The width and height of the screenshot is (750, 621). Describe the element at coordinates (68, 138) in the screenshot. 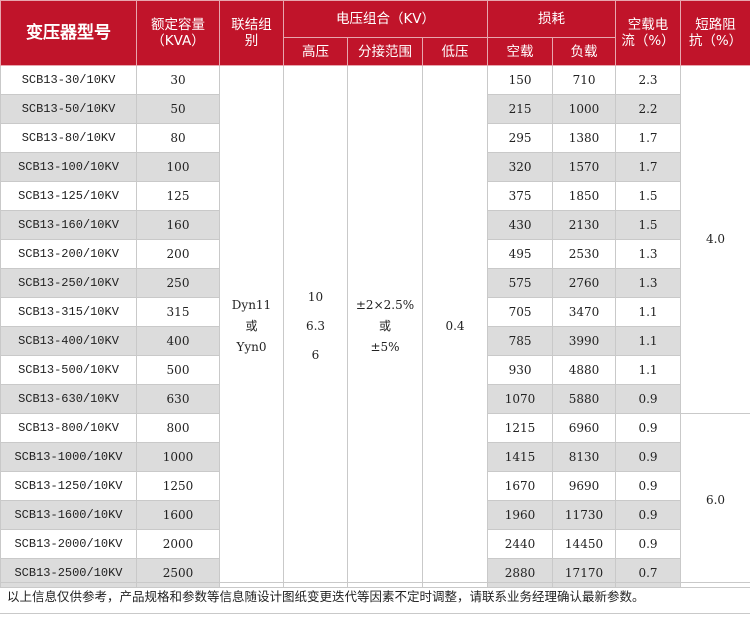

I see `model-cell: SCB13-80/10KV` at that location.